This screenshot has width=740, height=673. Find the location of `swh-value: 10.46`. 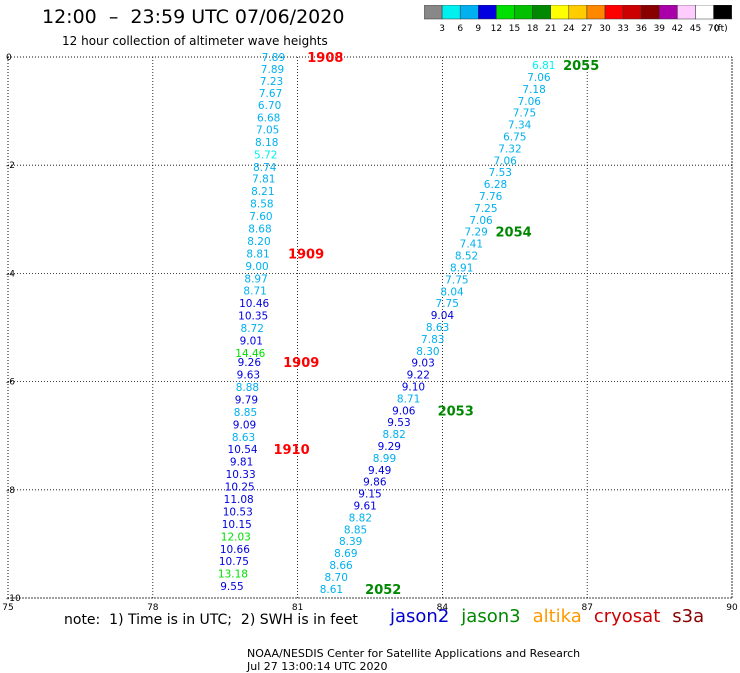

swh-value: 10.46 is located at coordinates (254, 304).